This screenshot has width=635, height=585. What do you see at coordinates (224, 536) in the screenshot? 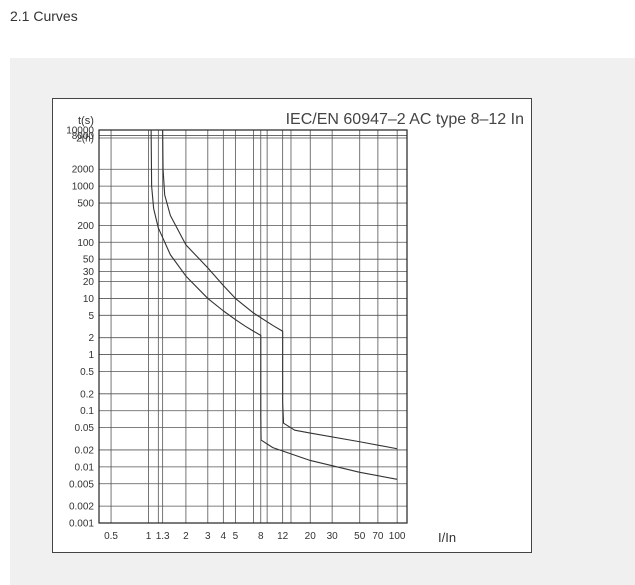
I see `x-tick-label: 4` at bounding box center [224, 536].